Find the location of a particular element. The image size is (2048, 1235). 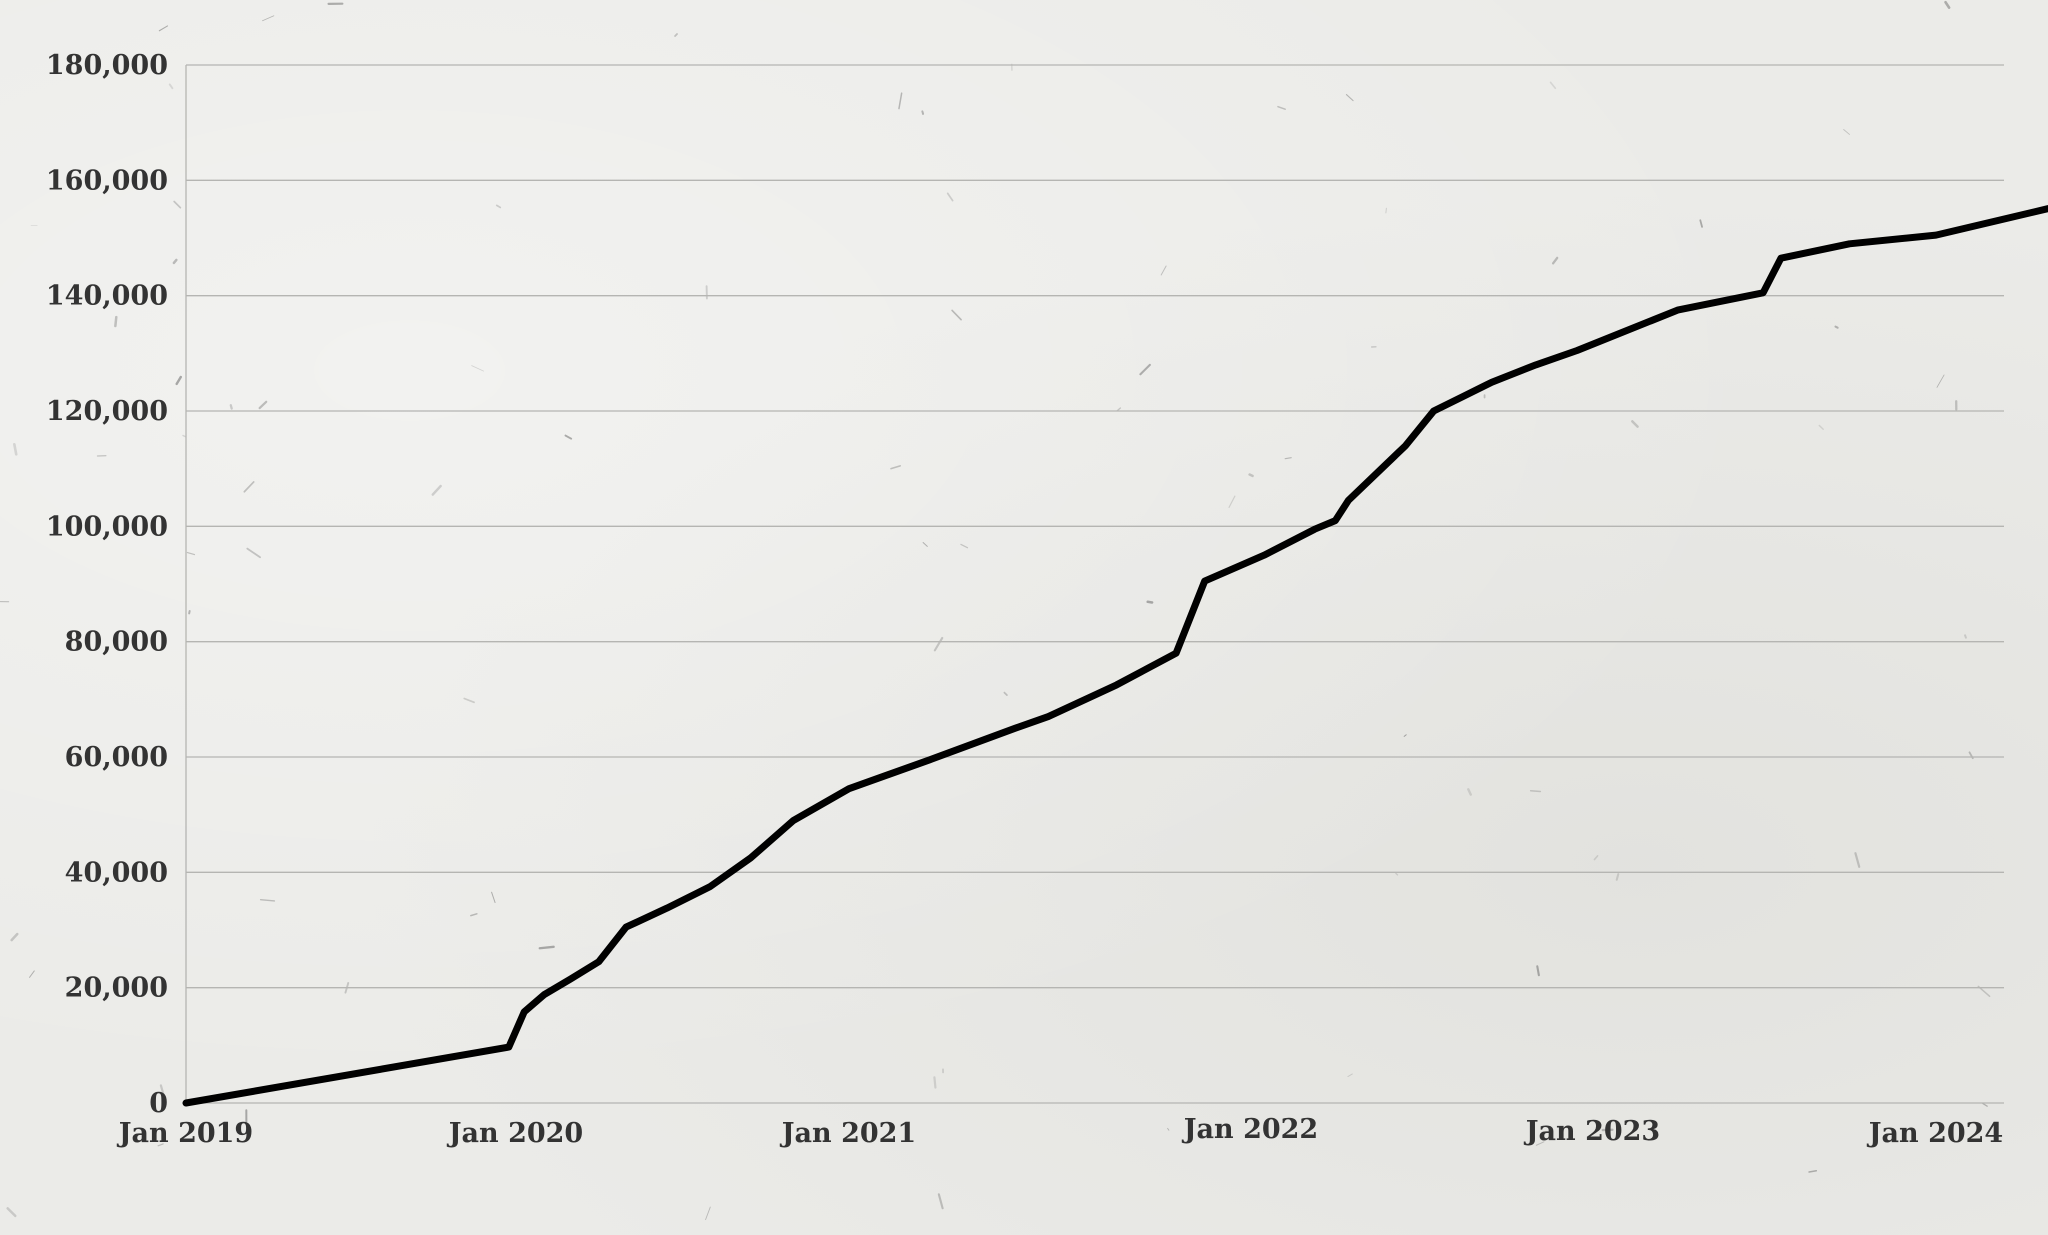

y-tick-label: 80,000 is located at coordinates (116, 642).